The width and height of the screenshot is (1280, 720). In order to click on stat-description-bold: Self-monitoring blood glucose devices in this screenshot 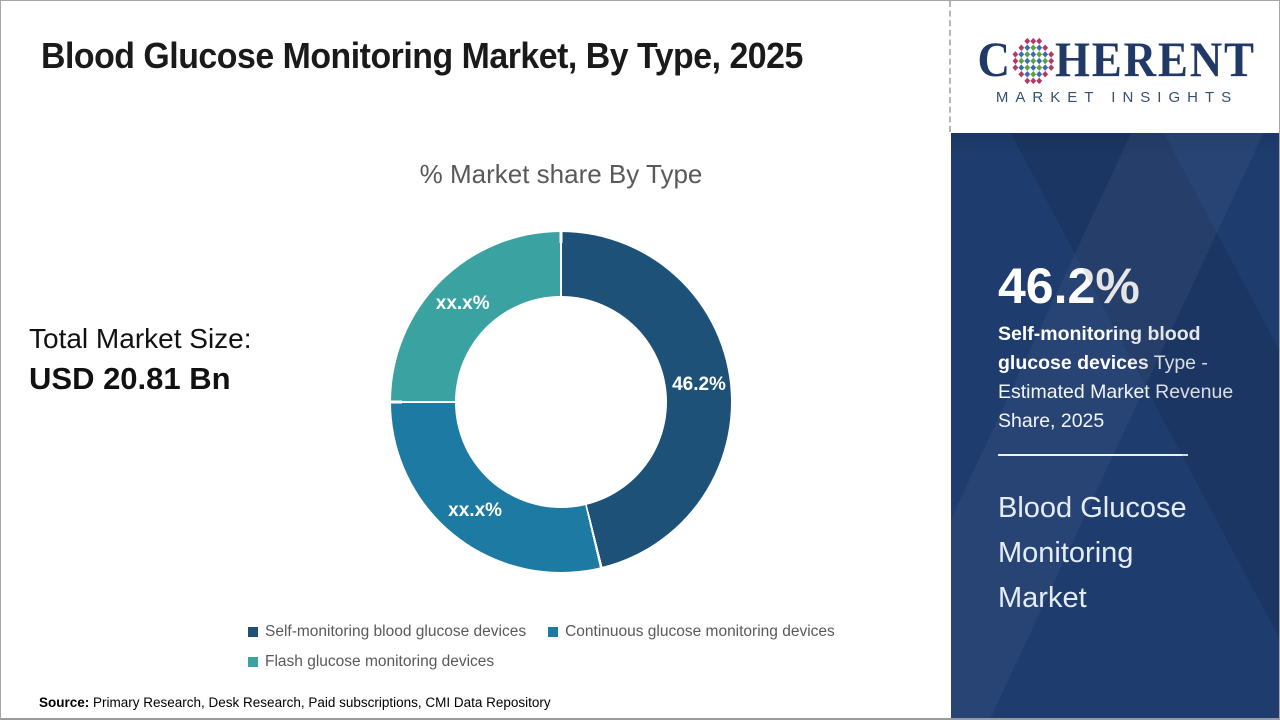, I will do `click(1099, 348)`.